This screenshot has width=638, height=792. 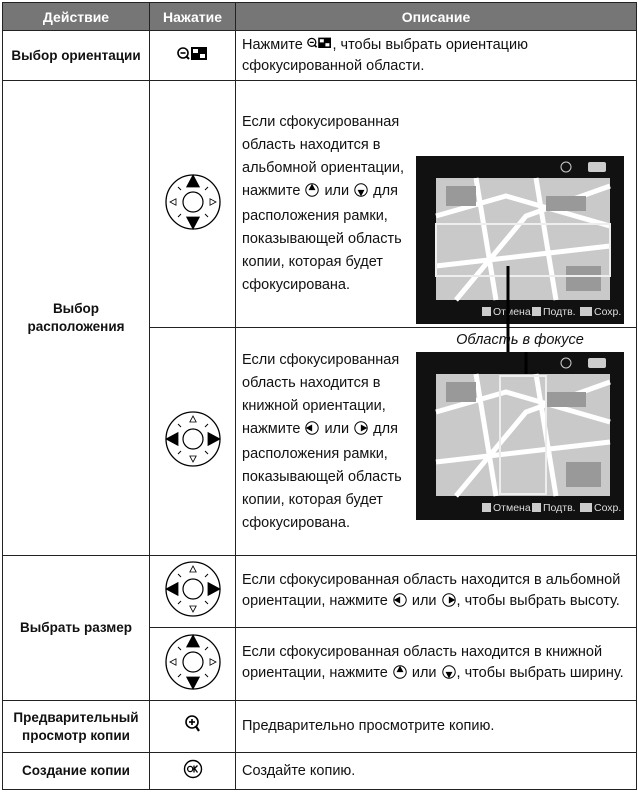 What do you see at coordinates (540, 673) in the screenshot?
I see `text: , чтобы выбрать ширину.` at bounding box center [540, 673].